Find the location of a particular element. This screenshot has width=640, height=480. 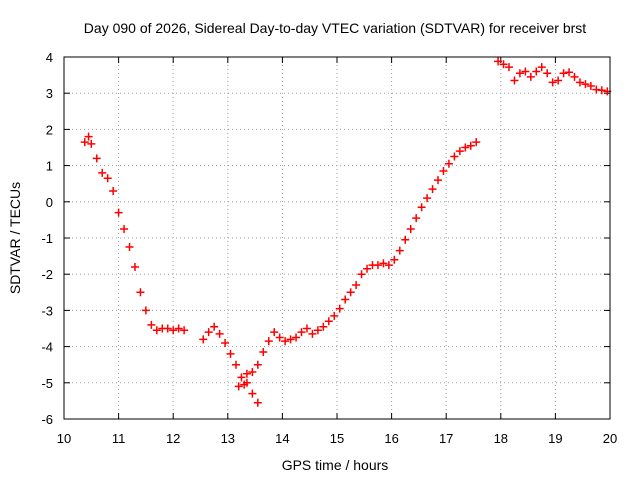

x-tick-labels: 10 11 12 13 14 15 16 17 18 19 20 is located at coordinates (337, 438).